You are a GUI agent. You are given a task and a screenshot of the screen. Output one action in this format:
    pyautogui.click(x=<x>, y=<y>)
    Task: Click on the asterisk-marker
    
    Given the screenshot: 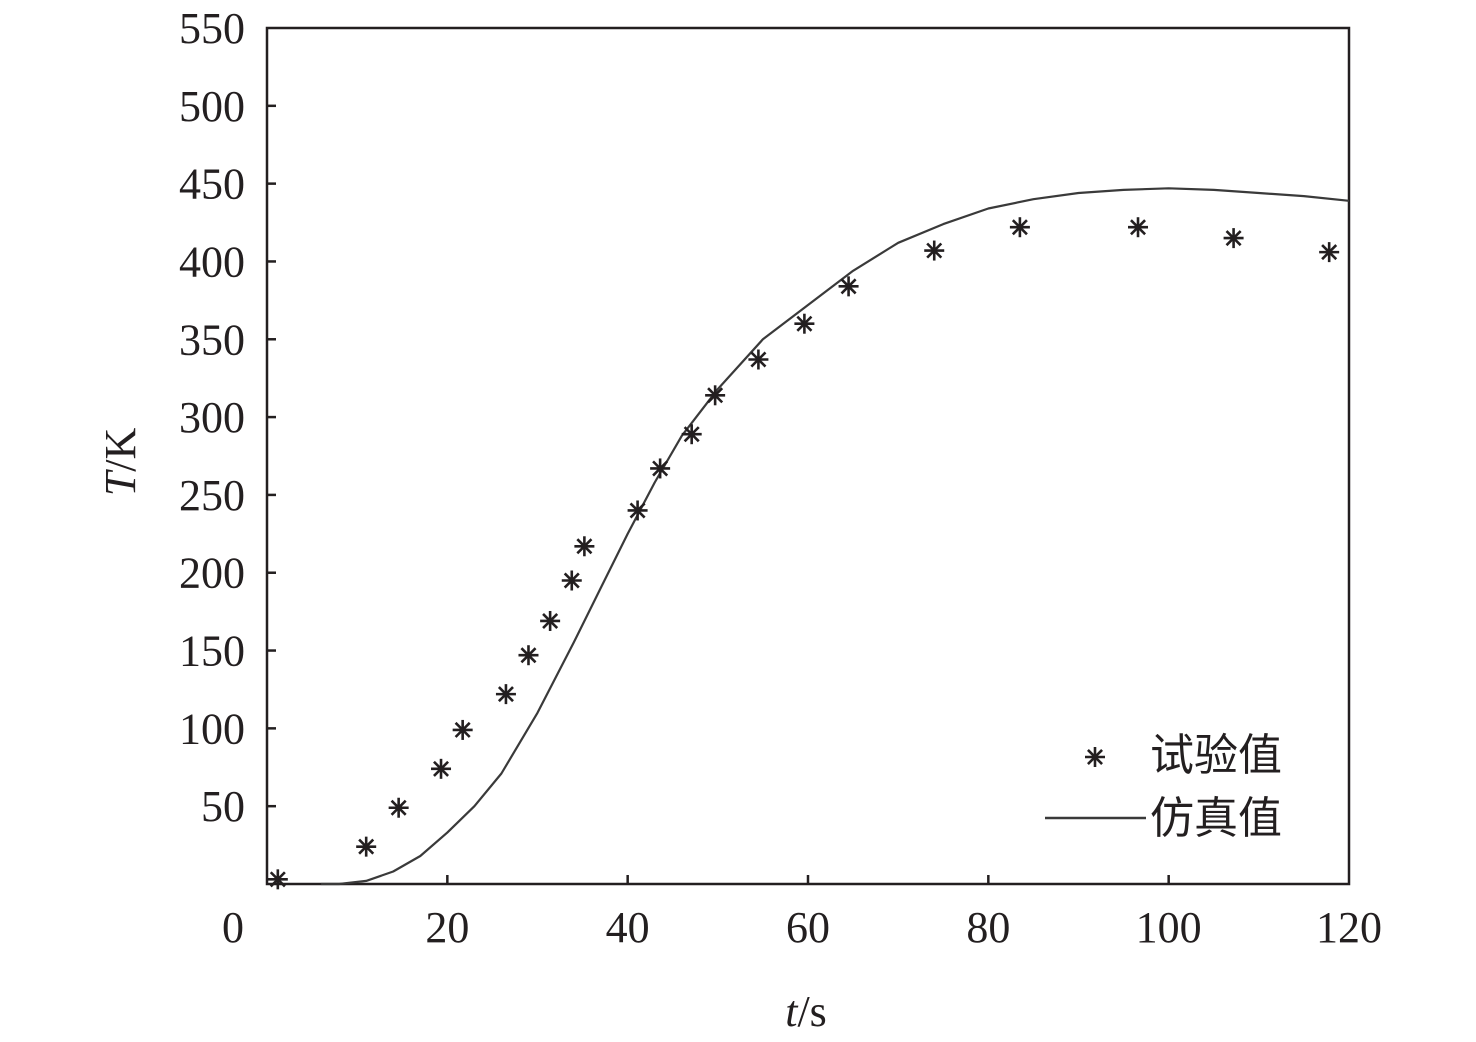 What is the action you would take?
    pyautogui.click(x=1095, y=757)
    